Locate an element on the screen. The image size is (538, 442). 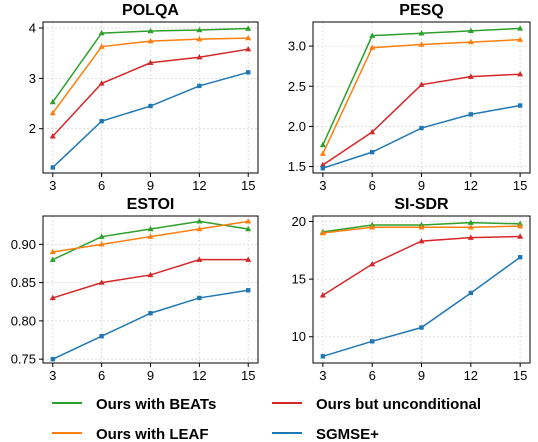
legend-item-leaf: Ours with LEAF is located at coordinates (130, 434).